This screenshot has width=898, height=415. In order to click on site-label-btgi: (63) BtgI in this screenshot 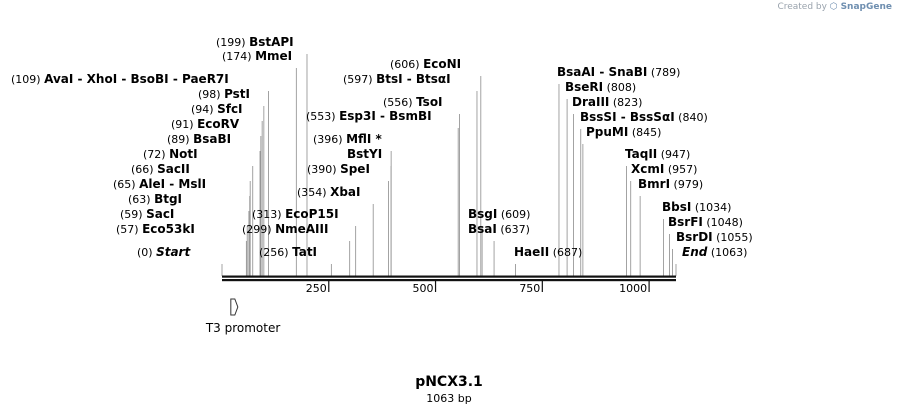, I will do `click(155, 199)`.